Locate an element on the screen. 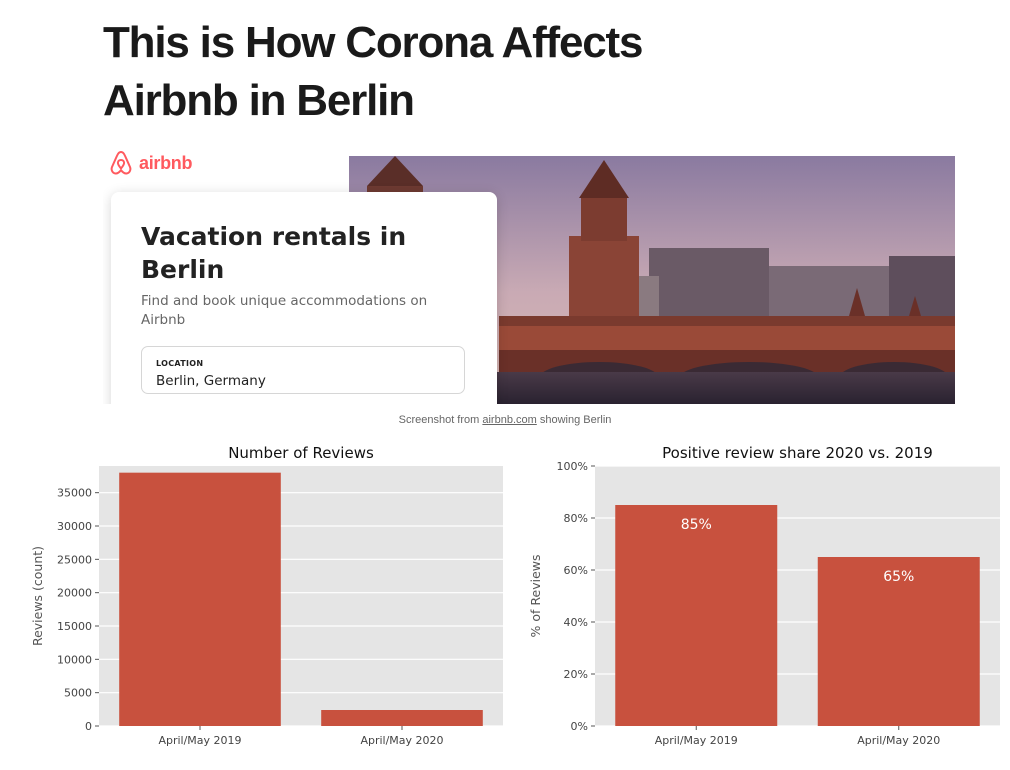  data-label: 65% is located at coordinates (898, 577).